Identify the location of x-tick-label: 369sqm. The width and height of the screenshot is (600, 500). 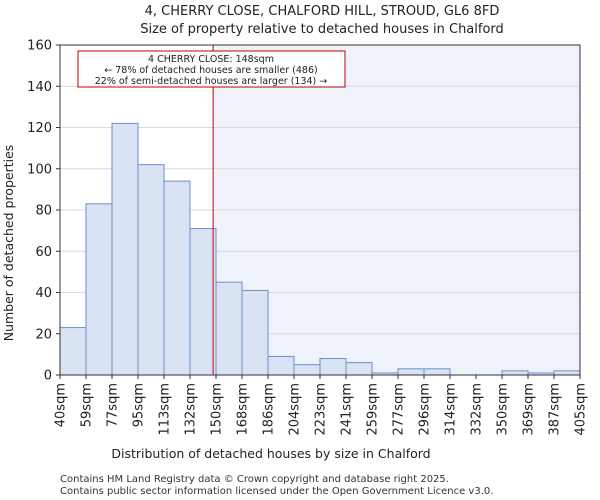
(529, 409).